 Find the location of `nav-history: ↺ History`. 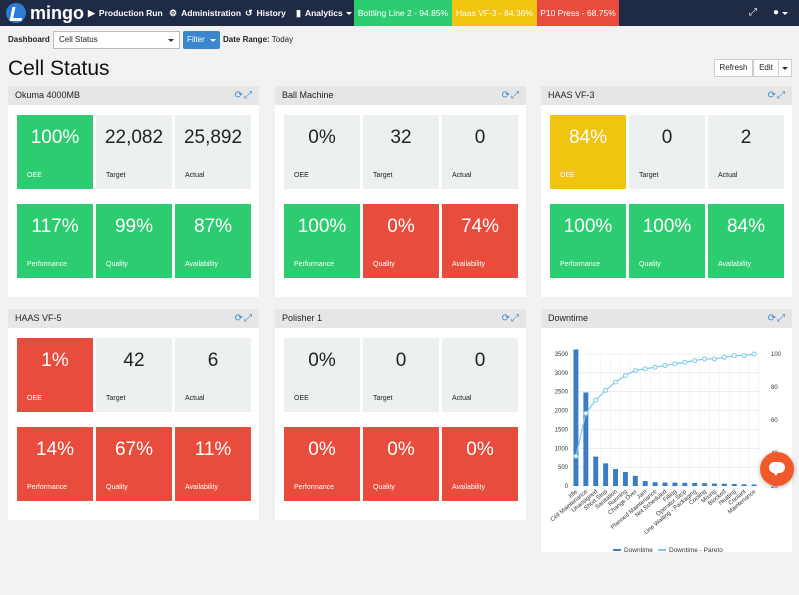

nav-history: ↺ History is located at coordinates (265, 13).